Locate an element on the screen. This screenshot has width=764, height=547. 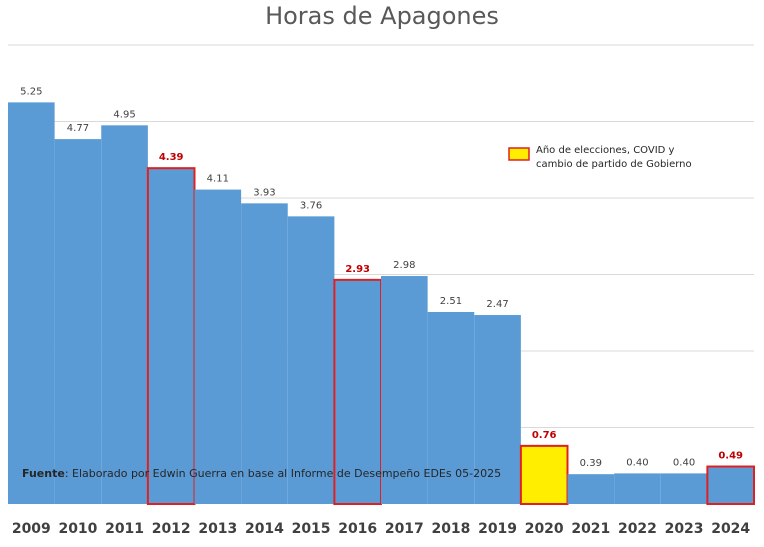
value-label-2009: 5.25 is located at coordinates (31, 91).